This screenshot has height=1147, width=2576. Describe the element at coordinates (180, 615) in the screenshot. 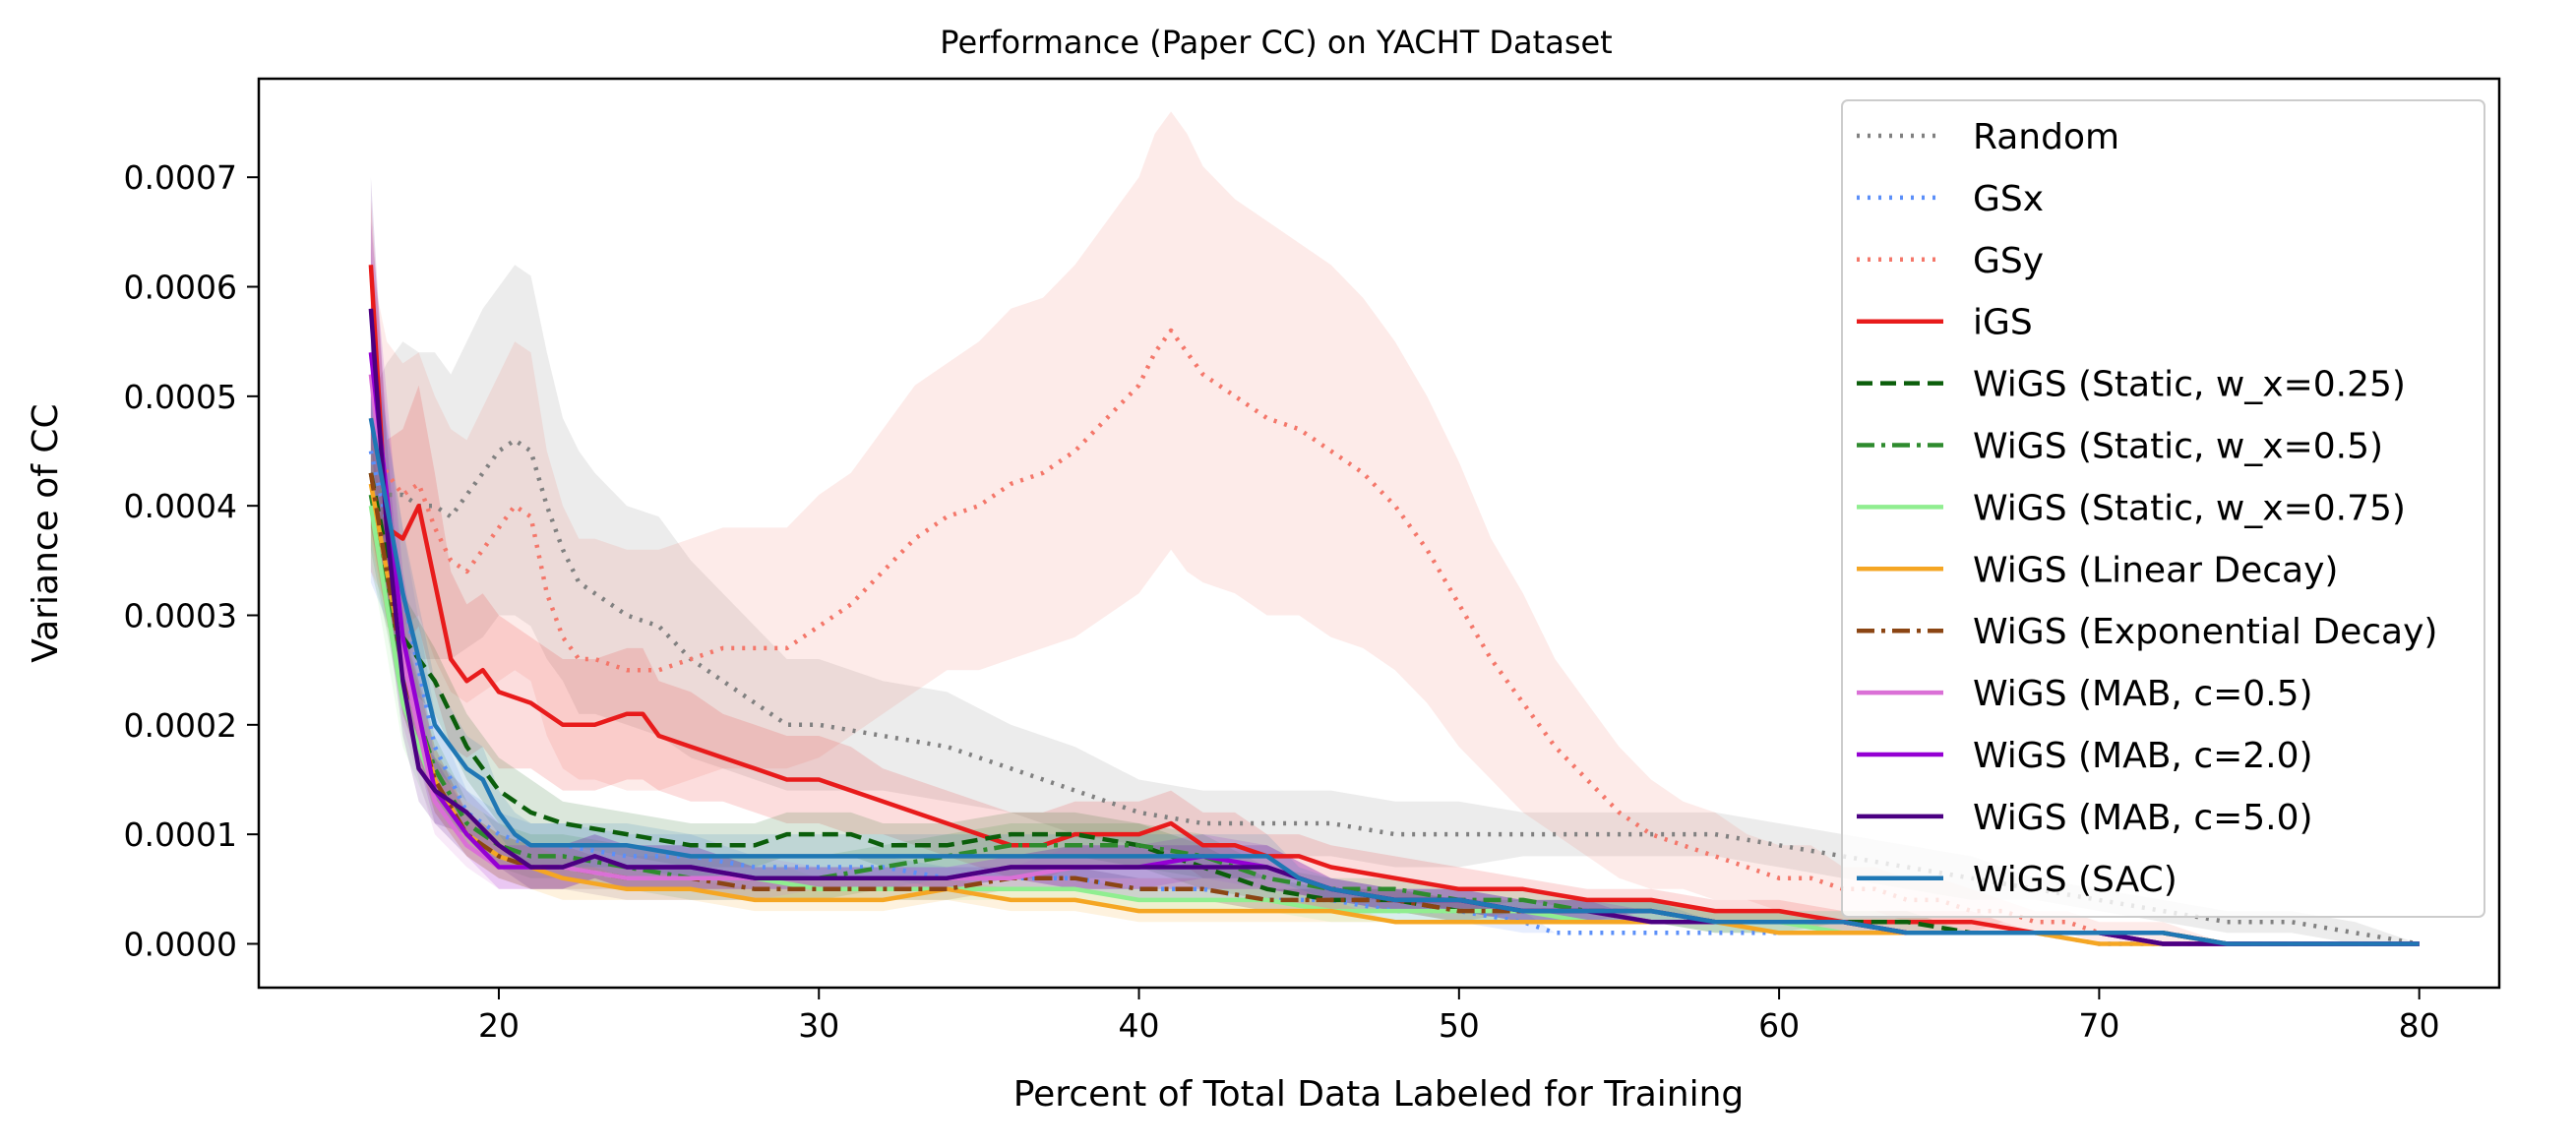

I see `y-tick-label: 0.0003` at that location.